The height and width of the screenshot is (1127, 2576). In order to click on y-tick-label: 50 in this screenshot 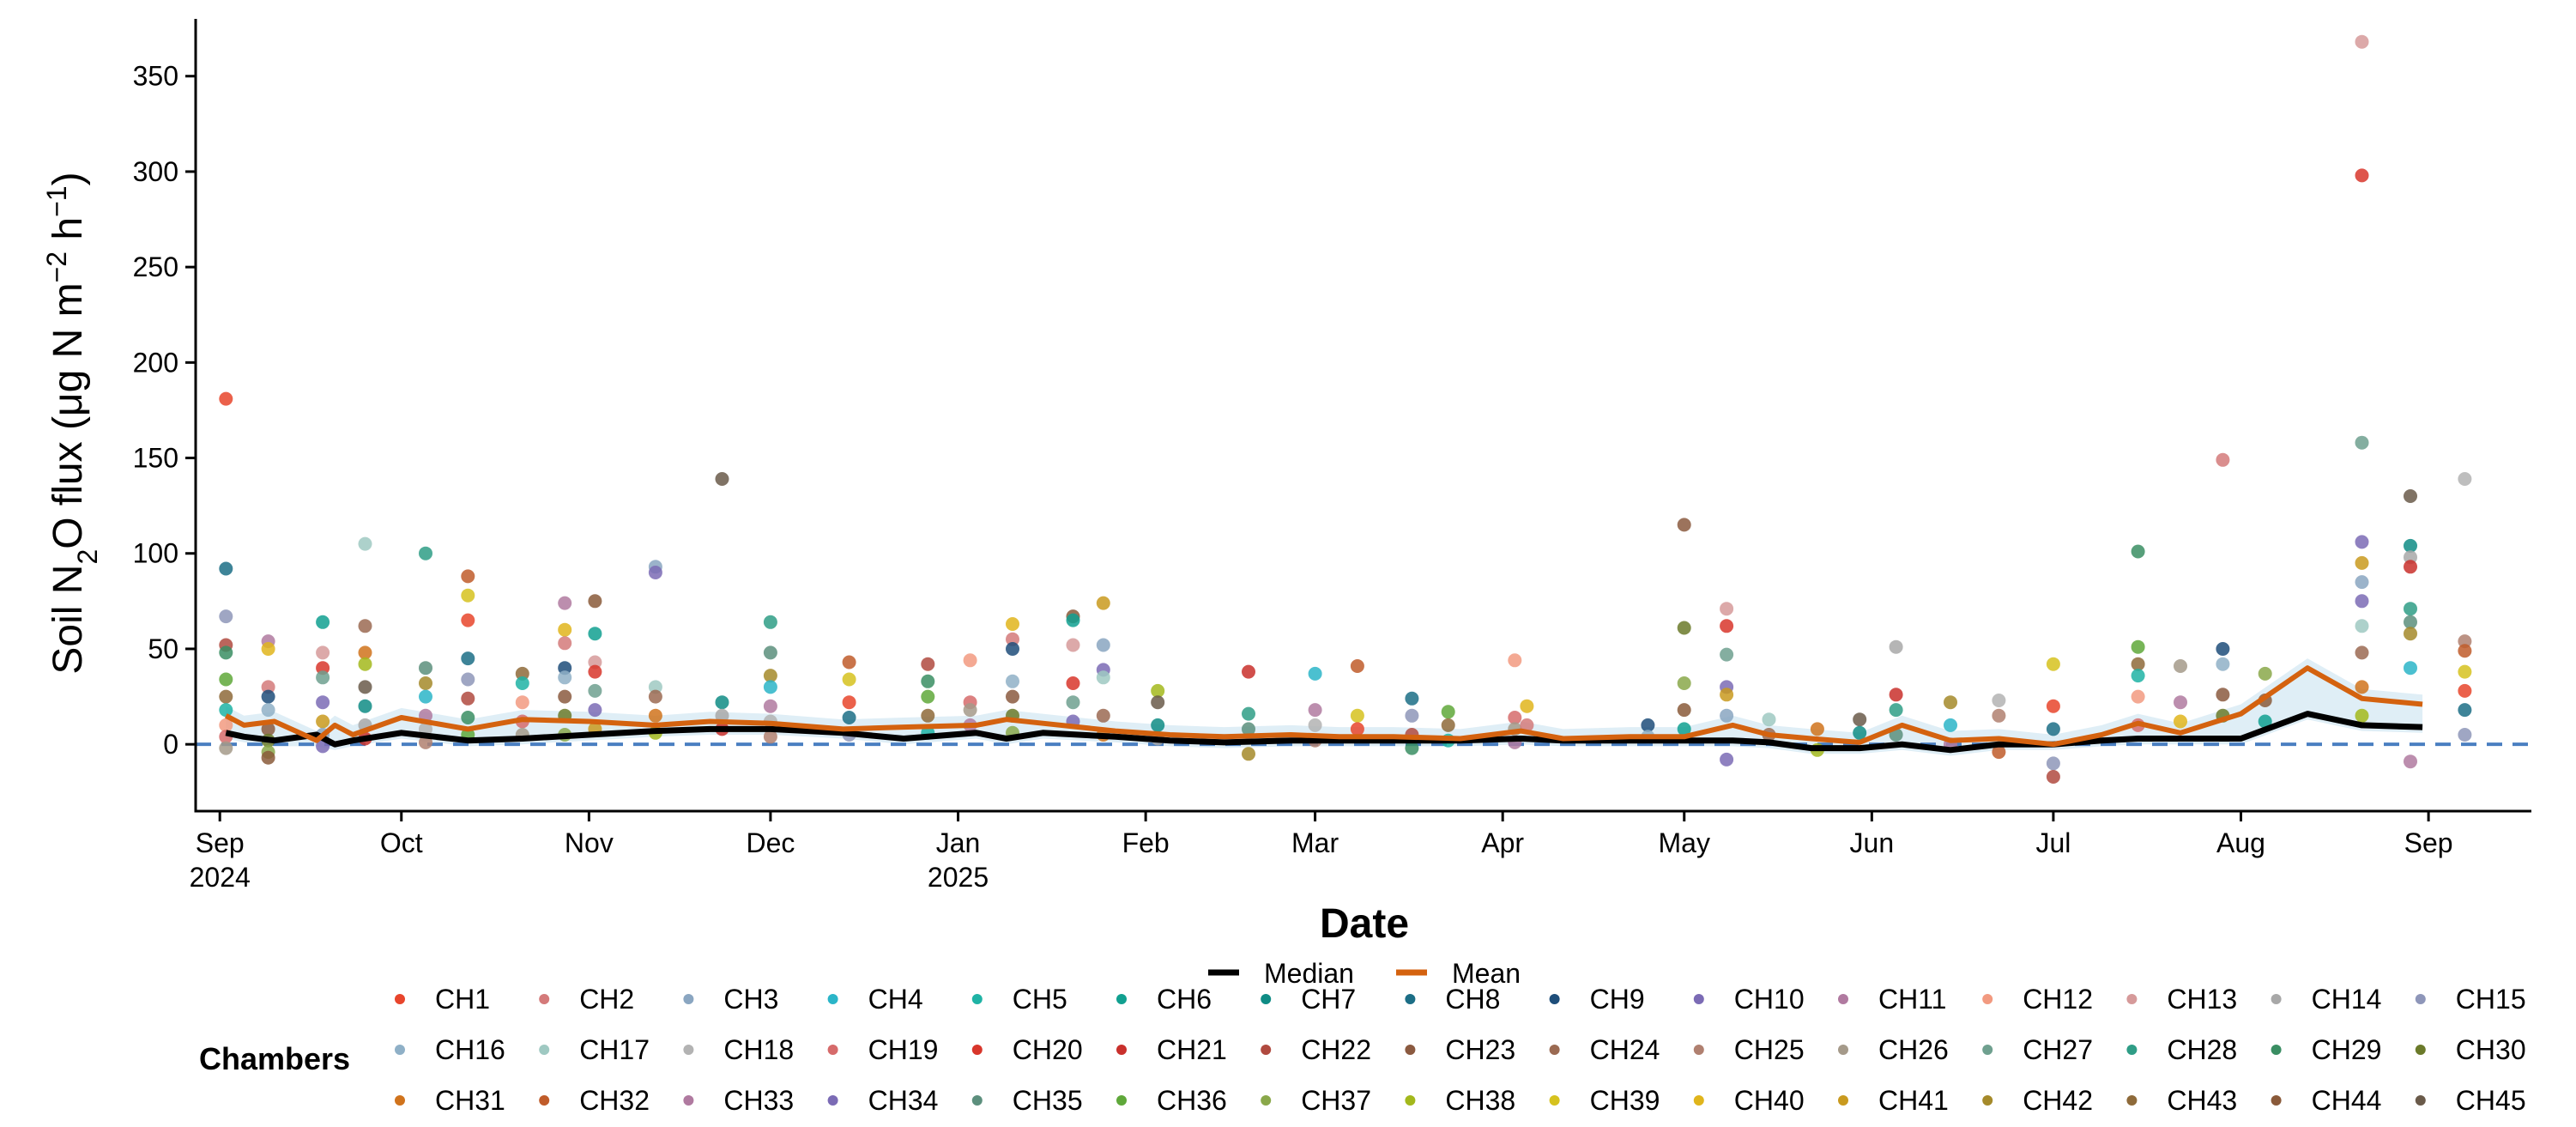, I will do `click(163, 649)`.